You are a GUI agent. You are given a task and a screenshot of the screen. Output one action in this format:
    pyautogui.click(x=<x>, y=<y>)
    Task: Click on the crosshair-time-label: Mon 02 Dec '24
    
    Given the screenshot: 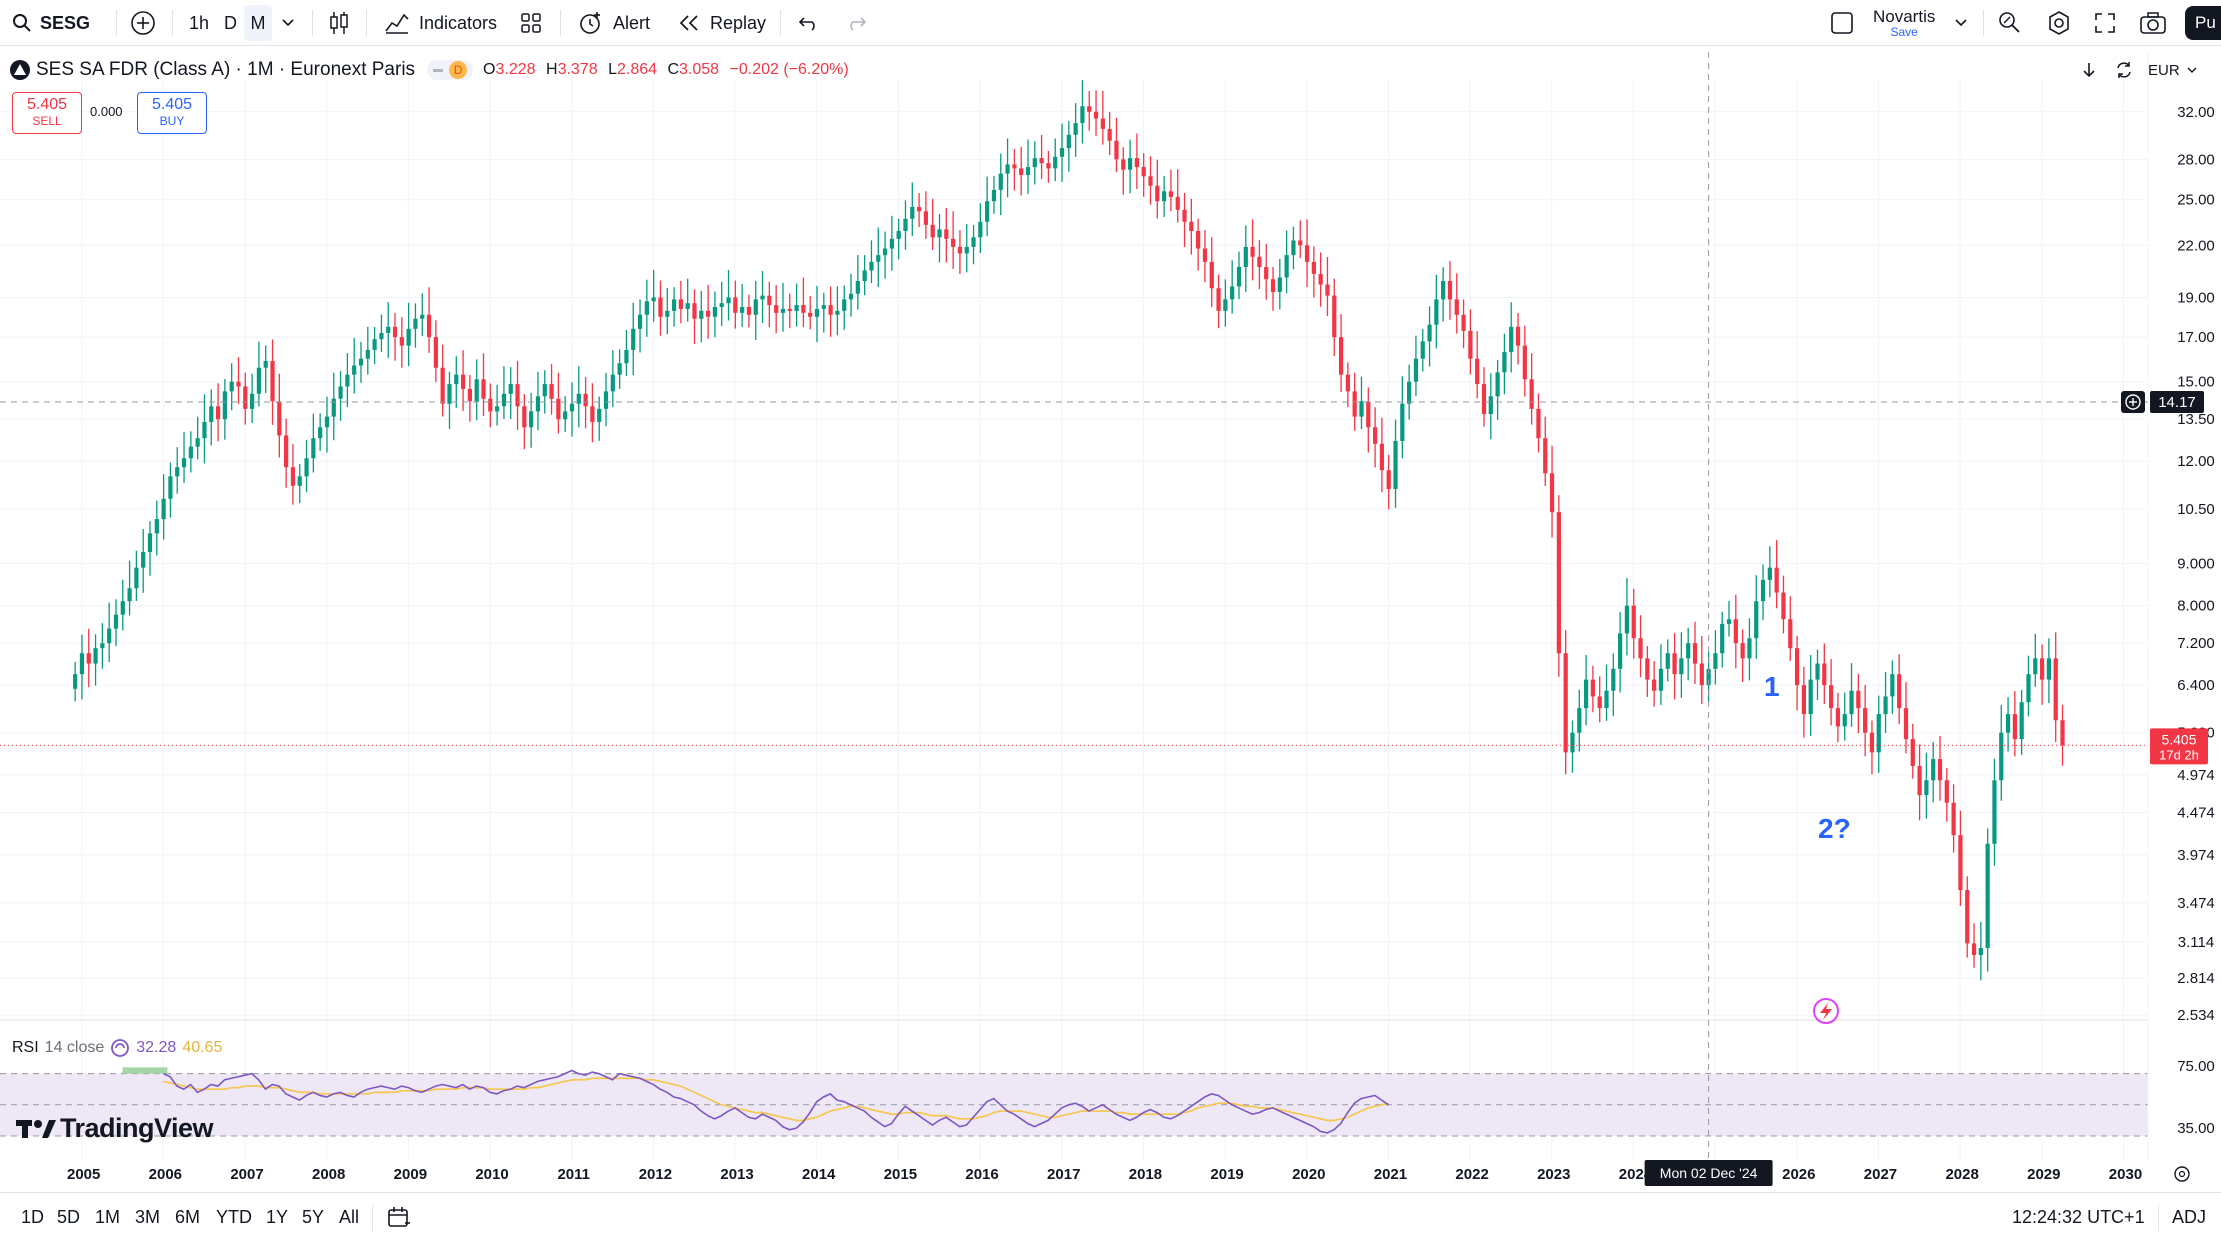 What is the action you would take?
    pyautogui.click(x=1709, y=1173)
    